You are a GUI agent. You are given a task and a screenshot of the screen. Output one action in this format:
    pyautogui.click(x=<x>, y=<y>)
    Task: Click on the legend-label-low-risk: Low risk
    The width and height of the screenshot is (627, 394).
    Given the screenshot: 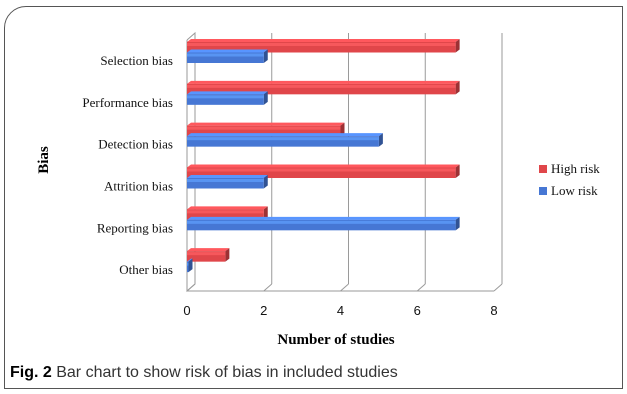 What is the action you would take?
    pyautogui.click(x=574, y=190)
    